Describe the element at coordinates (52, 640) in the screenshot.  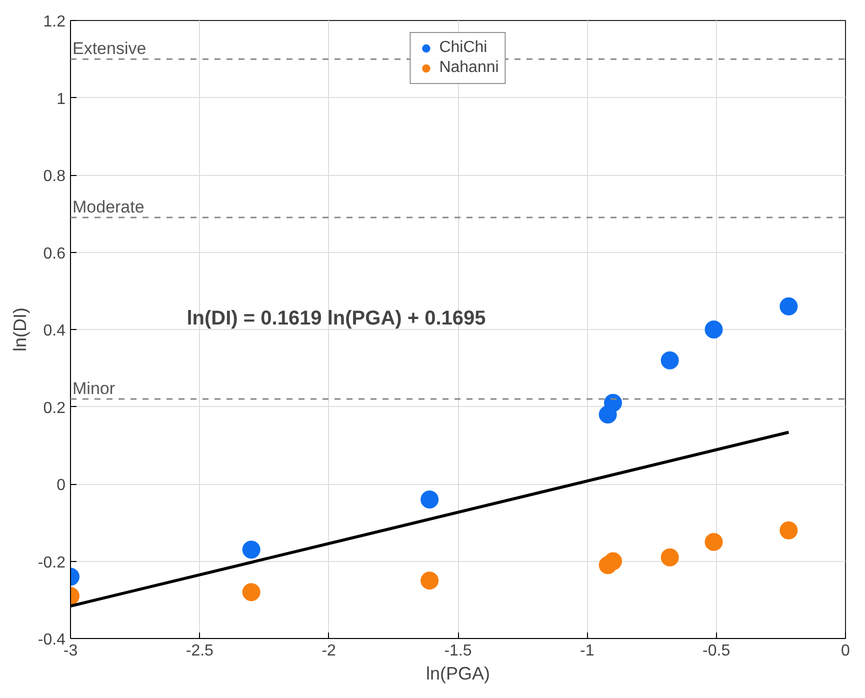
I see `y-tick-label: -0.4` at that location.